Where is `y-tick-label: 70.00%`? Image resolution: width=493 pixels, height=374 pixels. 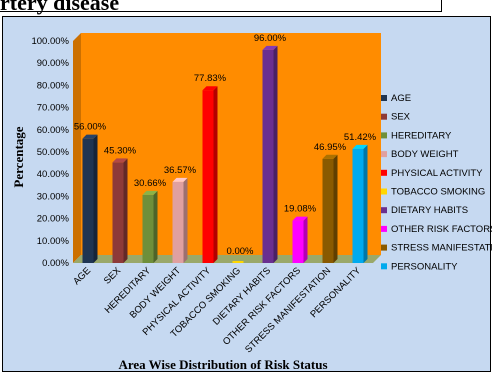
y-tick-label: 70.00% is located at coordinates (53, 108).